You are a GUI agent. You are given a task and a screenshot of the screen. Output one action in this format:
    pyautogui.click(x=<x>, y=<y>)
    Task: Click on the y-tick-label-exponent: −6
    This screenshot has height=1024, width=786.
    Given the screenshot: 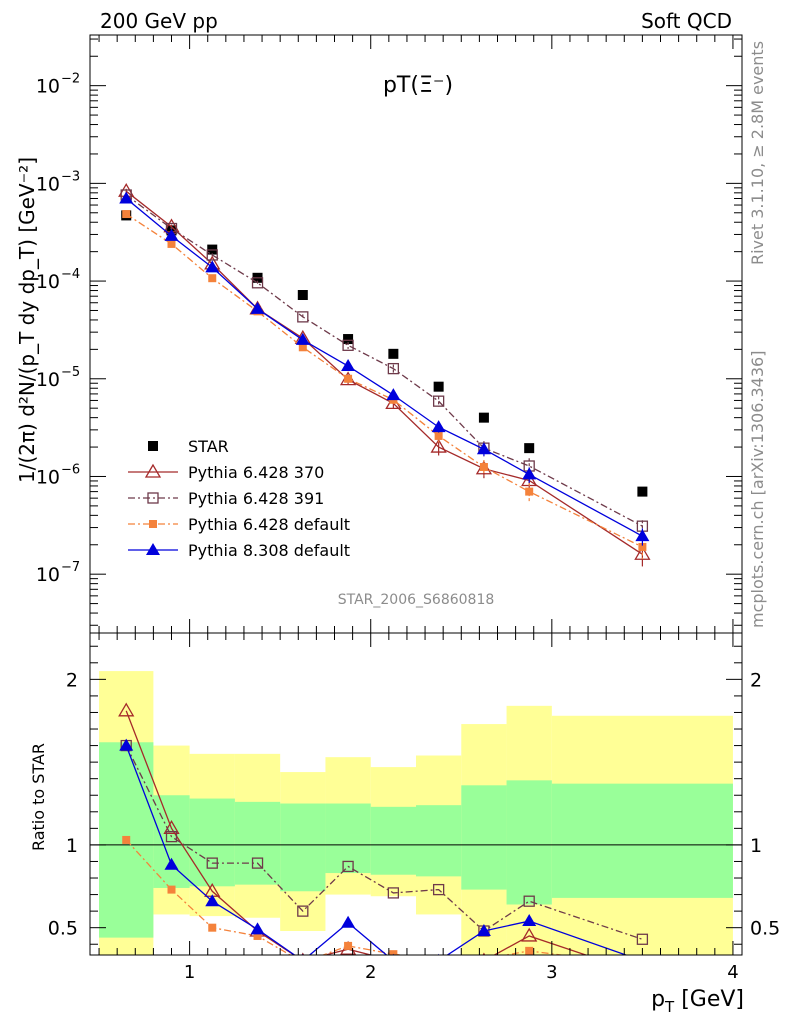 What is the action you would take?
    pyautogui.click(x=70, y=469)
    